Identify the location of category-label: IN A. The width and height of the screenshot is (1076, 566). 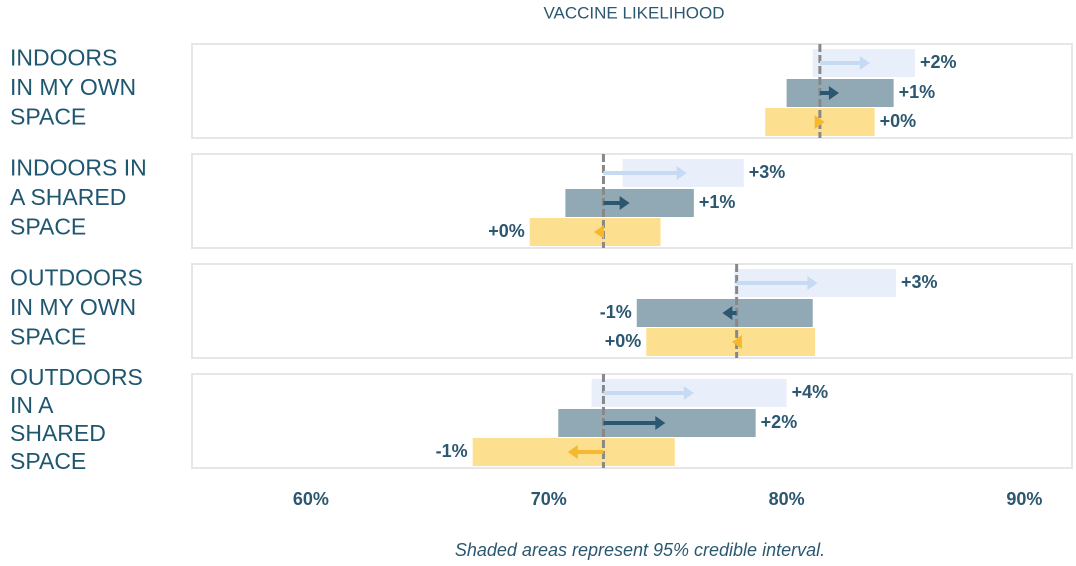
(32, 405).